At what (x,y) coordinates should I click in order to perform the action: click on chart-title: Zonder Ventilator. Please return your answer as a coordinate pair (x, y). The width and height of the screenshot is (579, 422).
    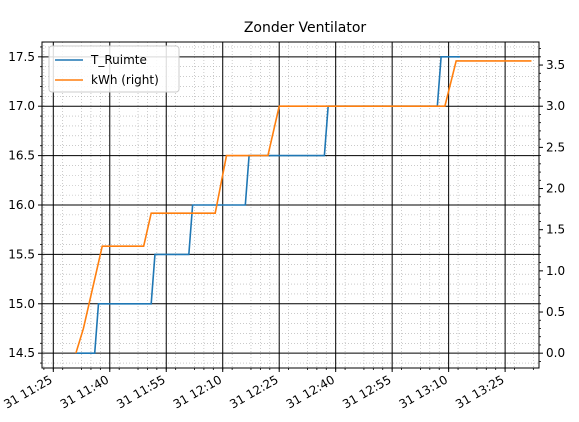
    Looking at the image, I should click on (305, 28).